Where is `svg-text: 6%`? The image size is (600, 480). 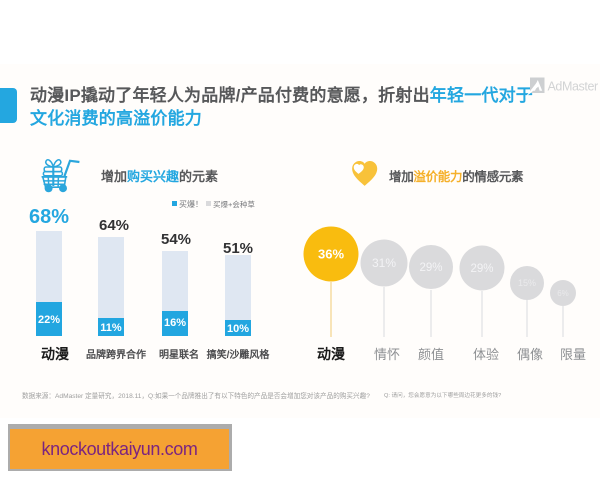 svg-text: 6% is located at coordinates (563, 293).